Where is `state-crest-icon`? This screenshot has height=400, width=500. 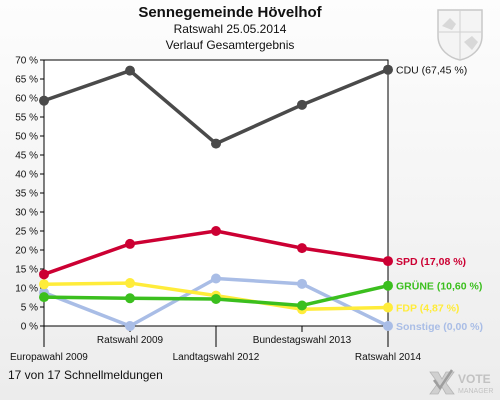
state-crest-icon is located at coordinates (460, 35).